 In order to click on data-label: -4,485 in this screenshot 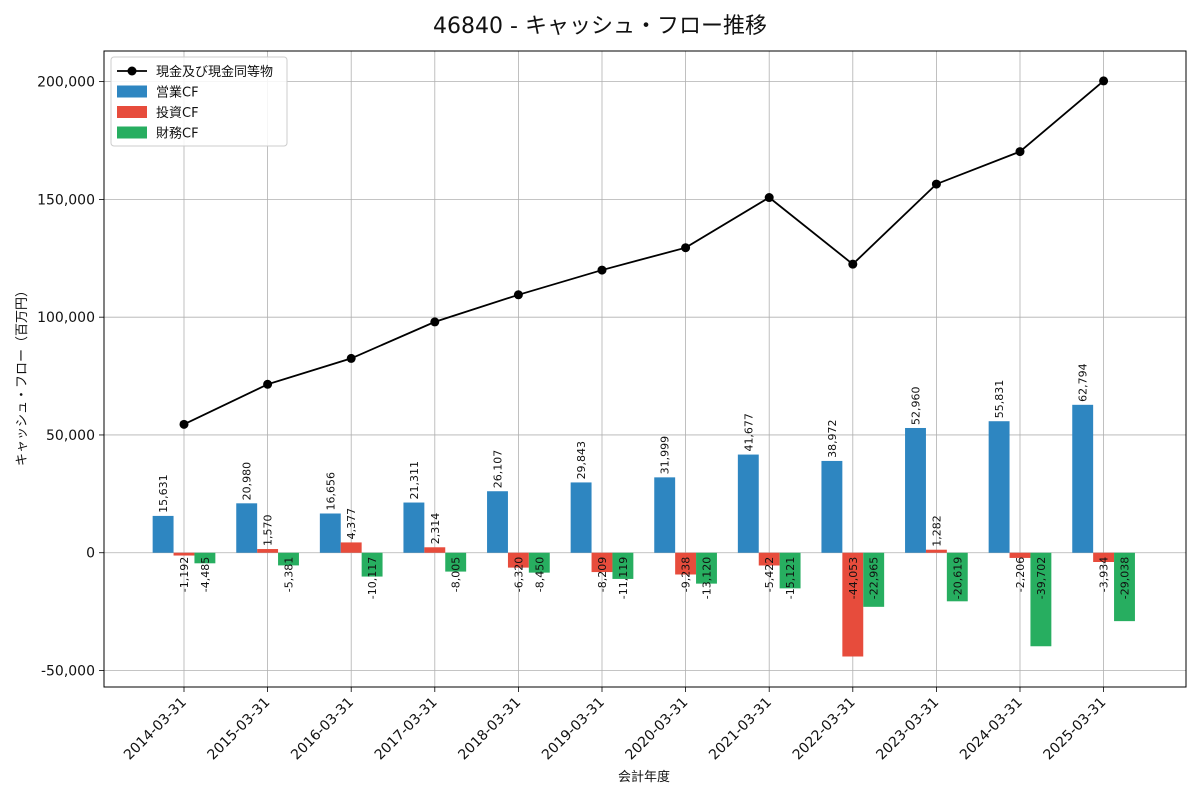, I will do `click(205, 574)`.